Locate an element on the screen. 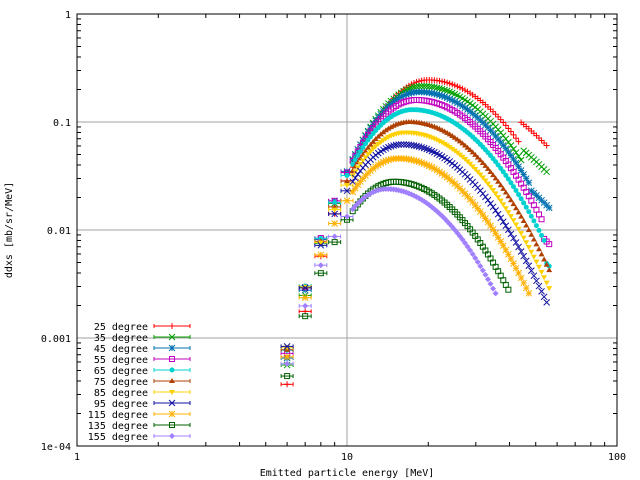 The height and width of the screenshot is (480, 640). legend-entry: 115 degree is located at coordinates (139, 415).